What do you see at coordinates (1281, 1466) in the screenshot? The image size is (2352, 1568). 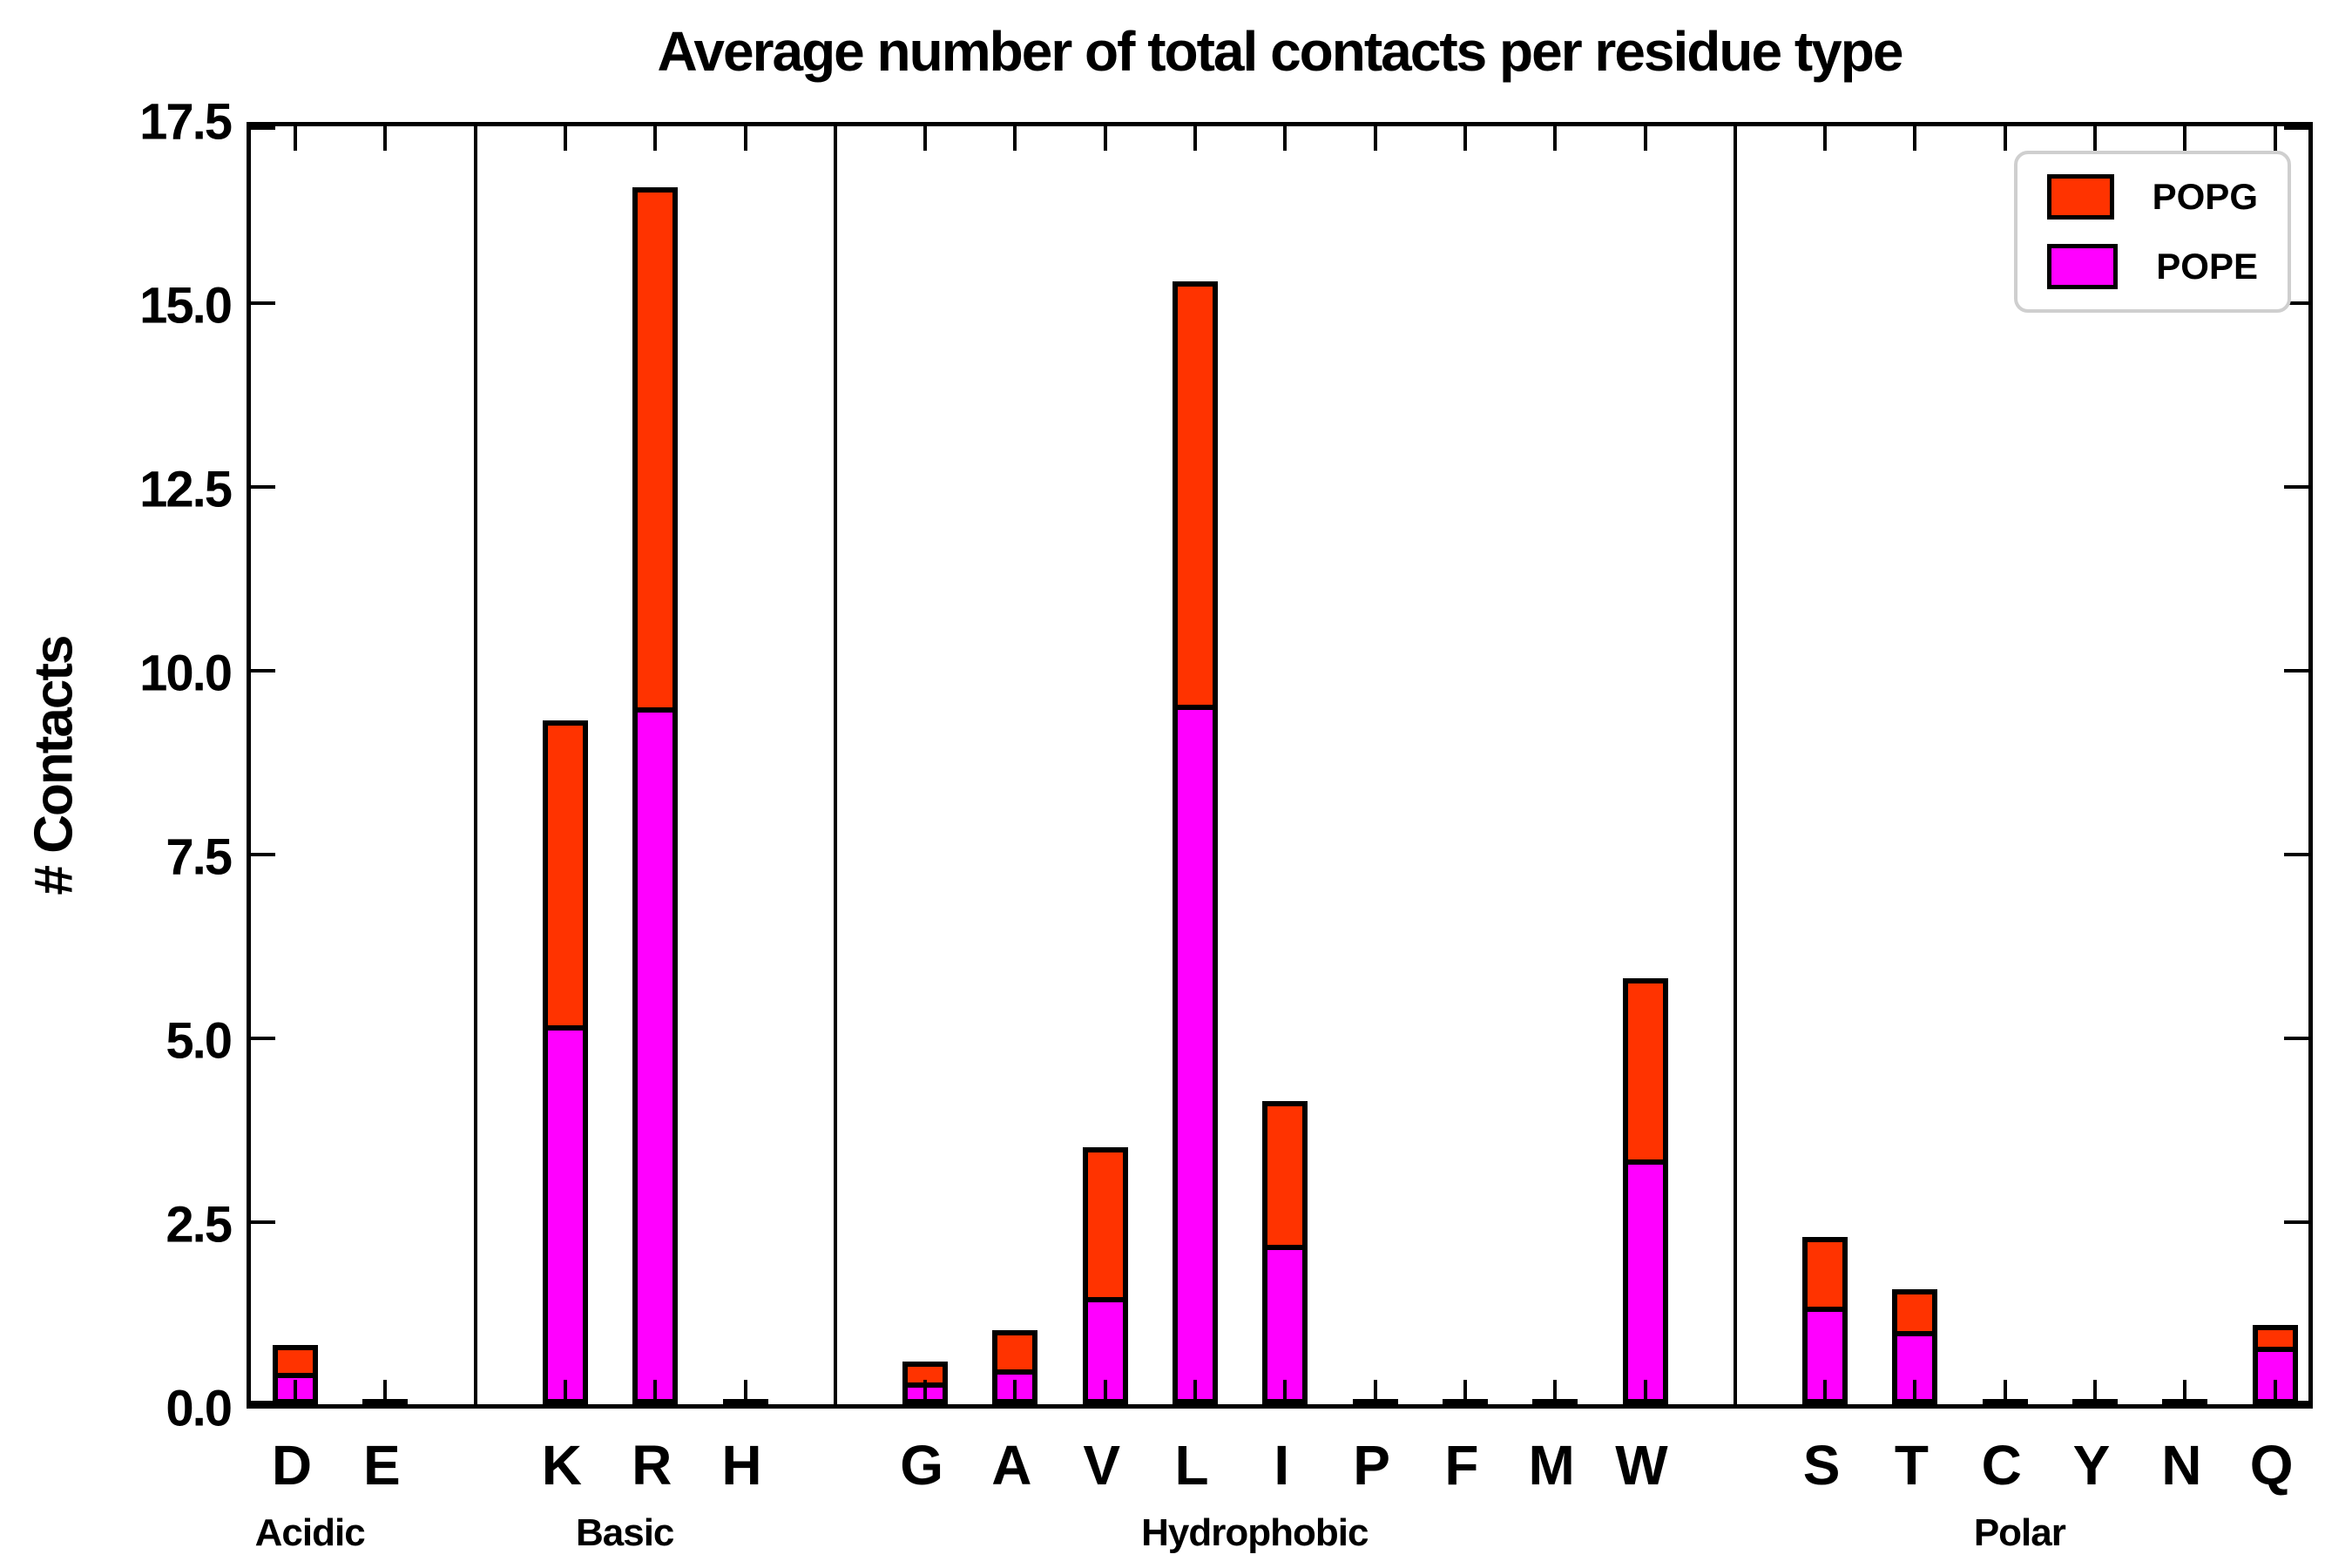 I see `x-tick-label-I: I` at bounding box center [1281, 1466].